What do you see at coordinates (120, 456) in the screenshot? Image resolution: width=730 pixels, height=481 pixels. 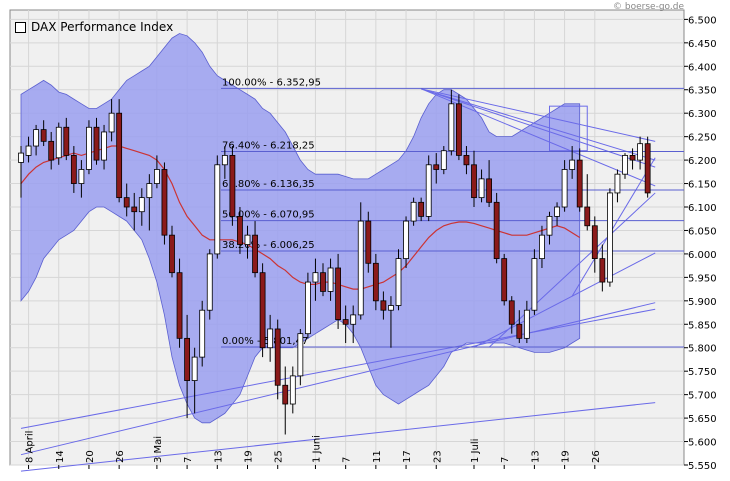 I see `x-tick-label: 26` at bounding box center [120, 456].